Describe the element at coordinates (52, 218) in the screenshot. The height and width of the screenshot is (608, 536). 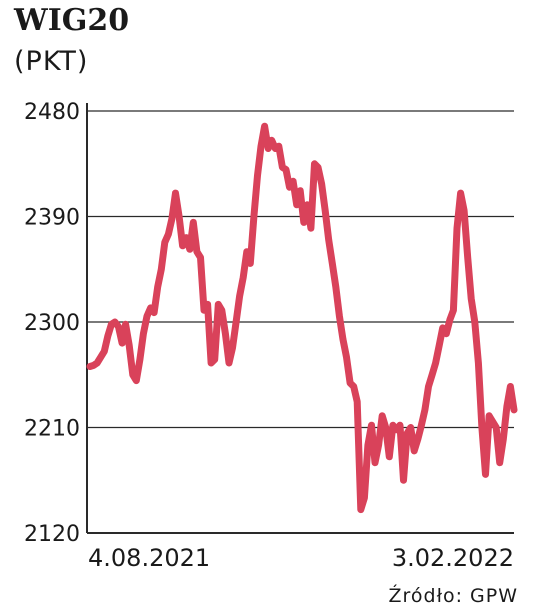
I see `y-tick-label: 2390` at that location.